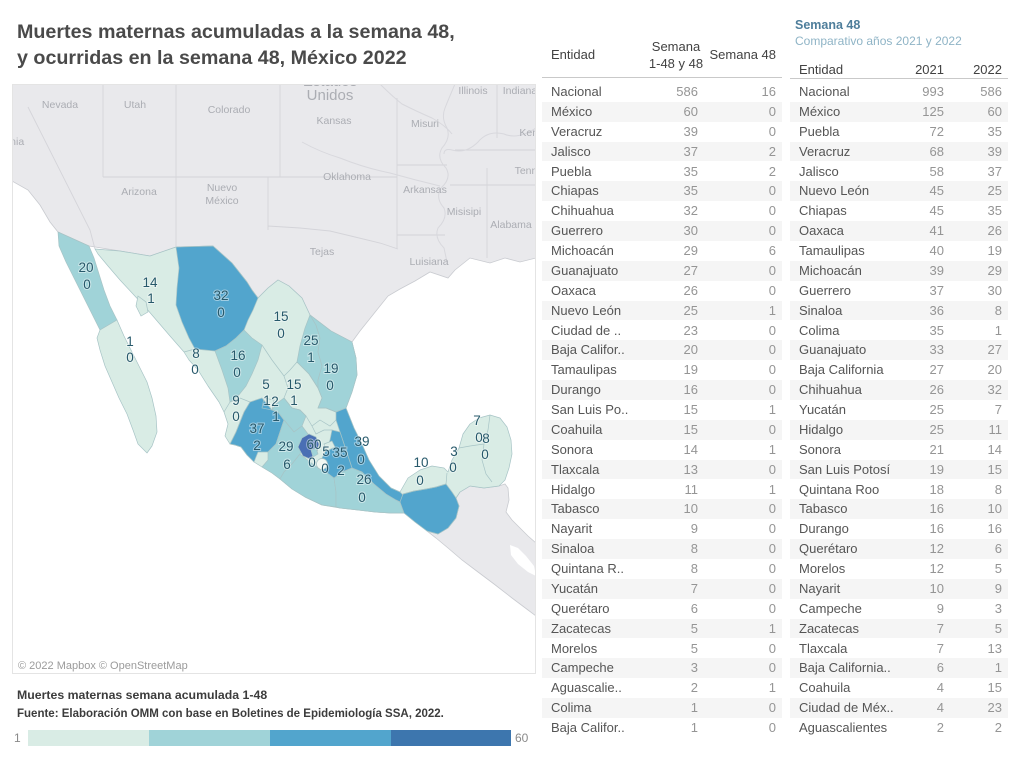 The height and width of the screenshot is (764, 1020). What do you see at coordinates (330, 368) in the screenshot?
I see `svg-text: 19` at bounding box center [330, 368].